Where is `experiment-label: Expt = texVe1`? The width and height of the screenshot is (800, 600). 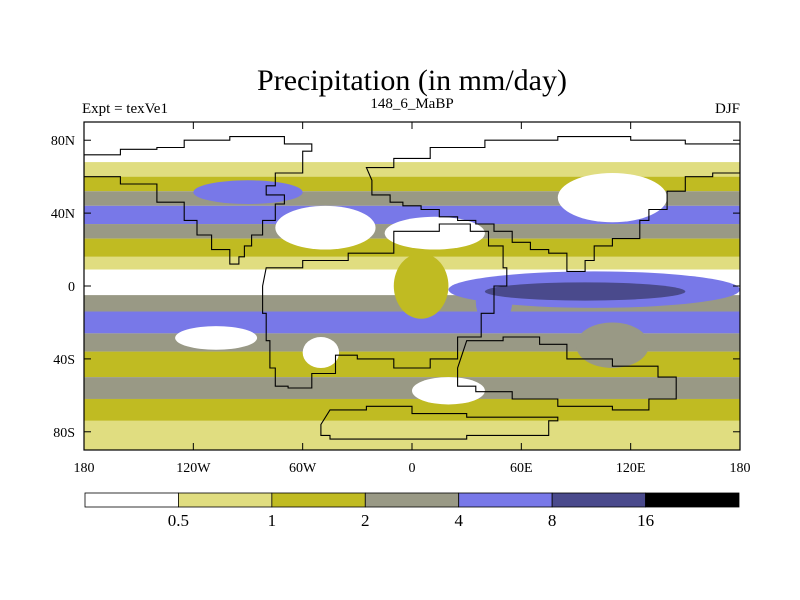
experiment-label: Expt = texVe1 is located at coordinates (125, 109).